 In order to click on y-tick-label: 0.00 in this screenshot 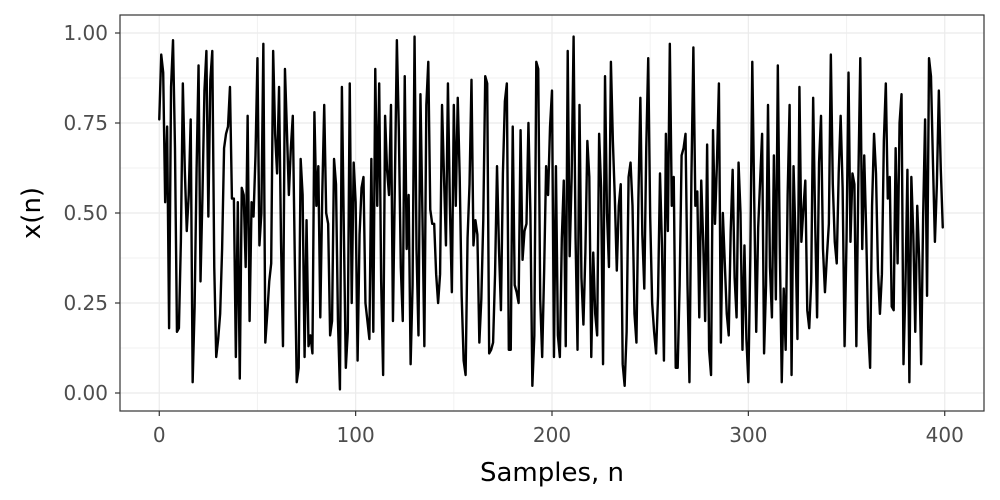, I will do `click(85, 393)`.